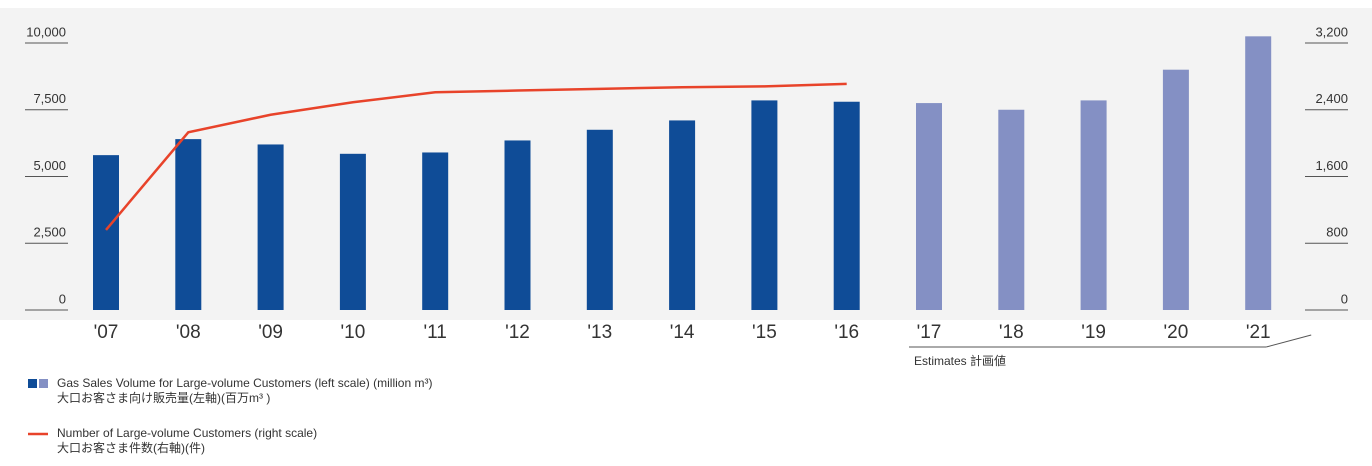  Describe the element at coordinates (163, 397) in the screenshot. I see `legend-label: 大口お客さま向け販売量(左軸)(百万m³ )` at that location.